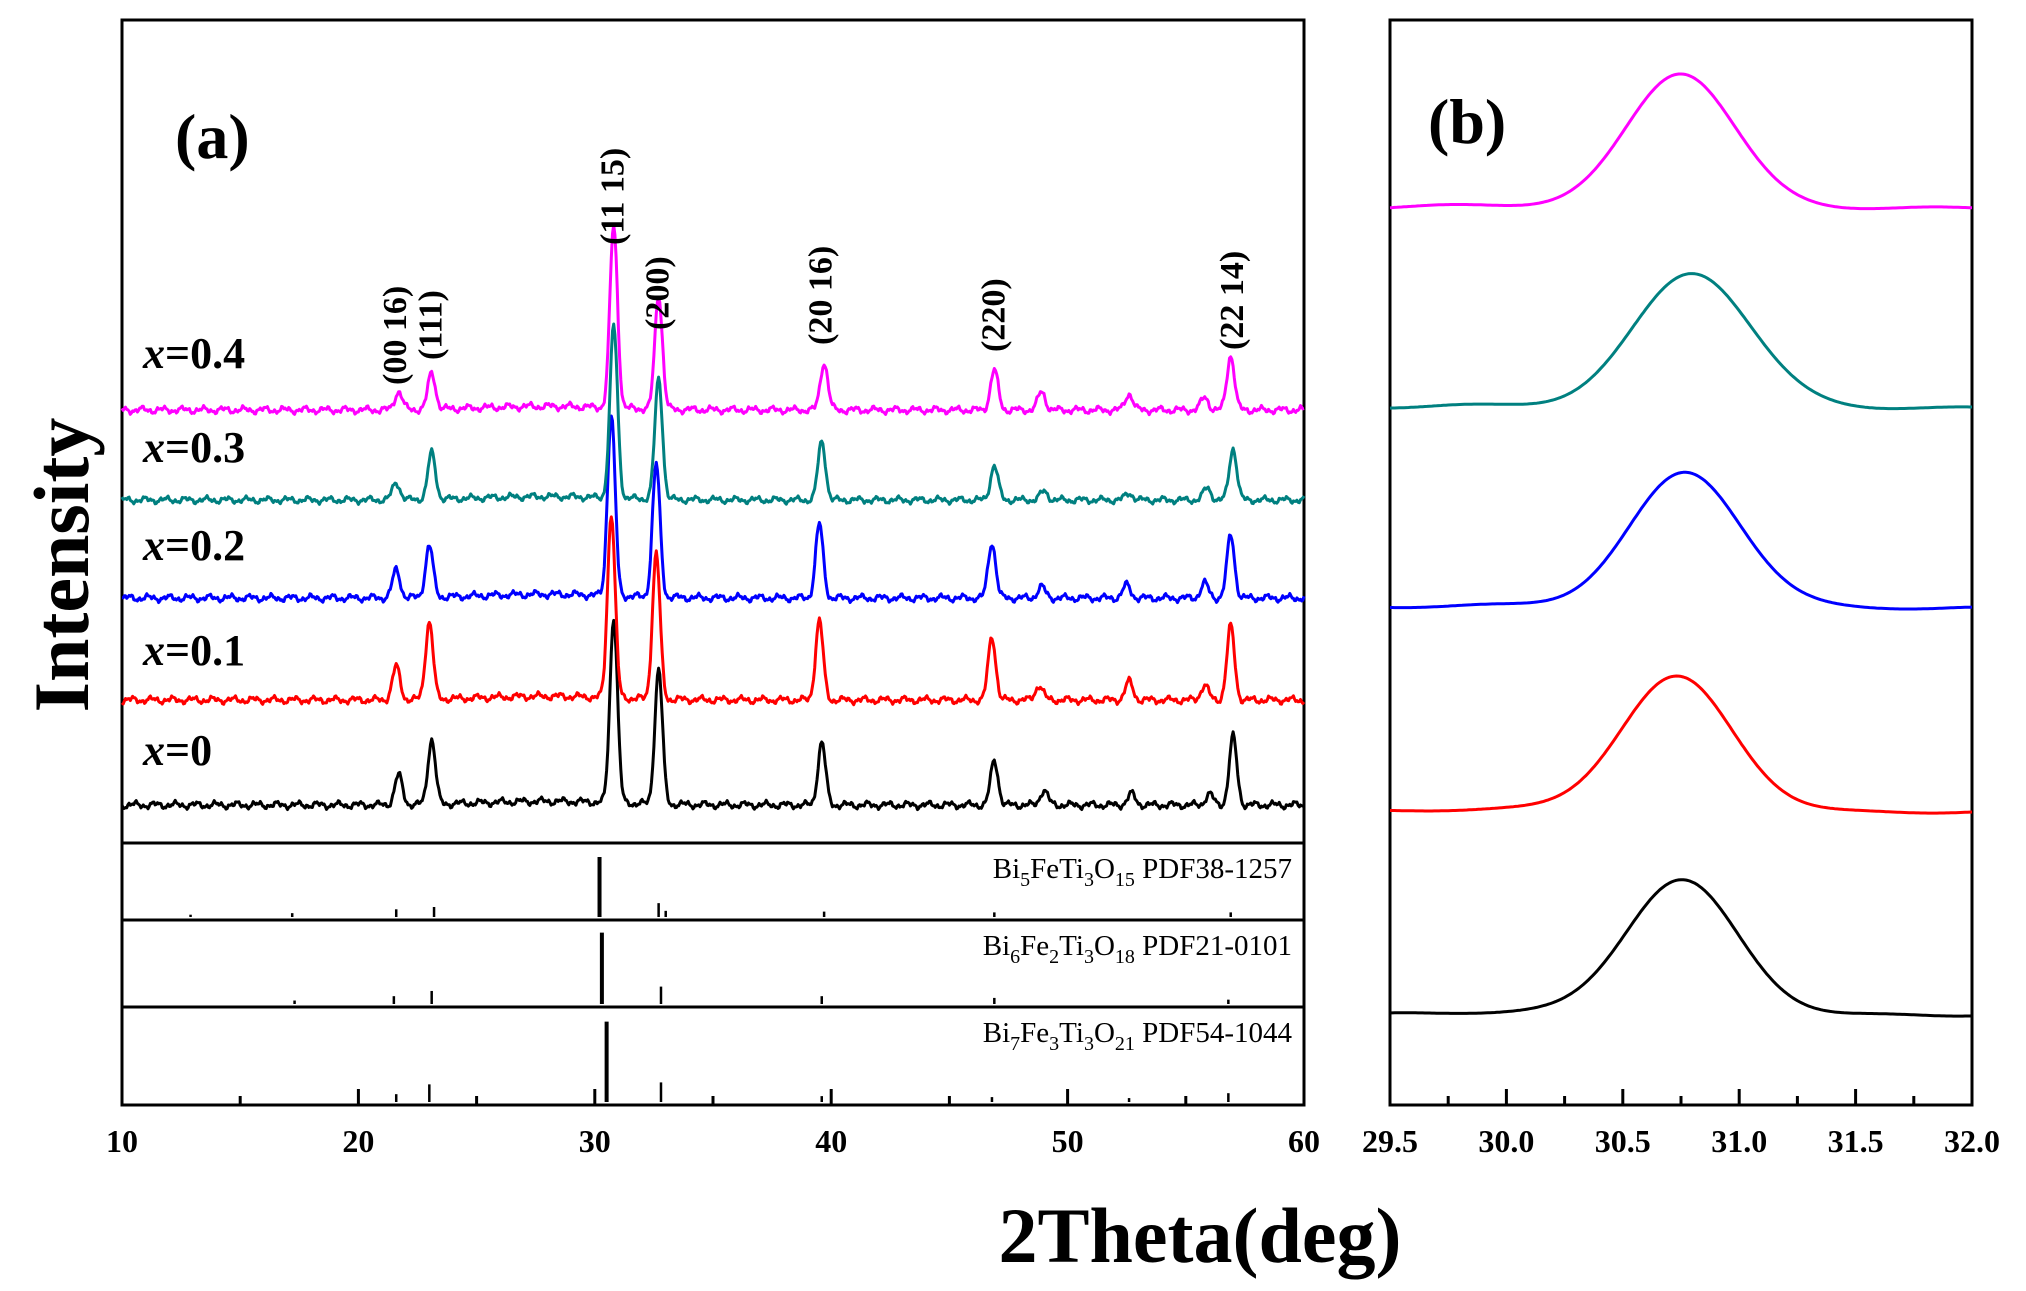 This screenshot has width=2026, height=1291. I want to click on peak-series-x=0.2, so click(1681, 540).